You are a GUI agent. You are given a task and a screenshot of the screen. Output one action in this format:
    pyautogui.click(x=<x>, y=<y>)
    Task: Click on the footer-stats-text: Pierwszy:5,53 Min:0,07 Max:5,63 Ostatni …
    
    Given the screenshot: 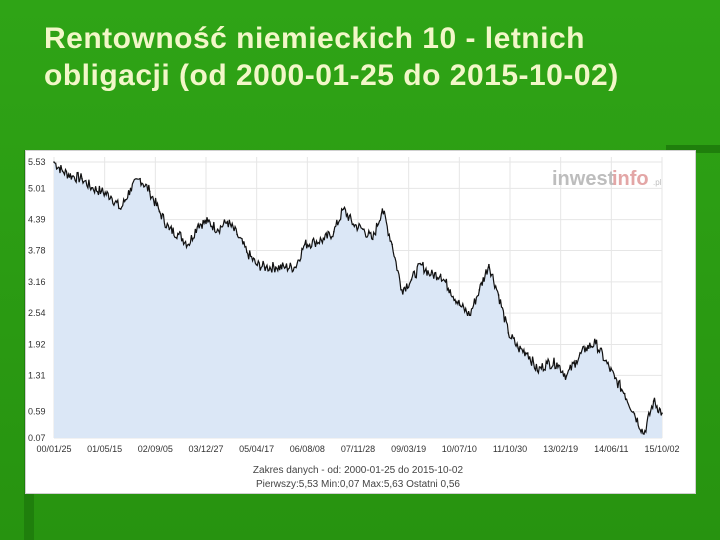 What is the action you would take?
    pyautogui.click(x=358, y=484)
    